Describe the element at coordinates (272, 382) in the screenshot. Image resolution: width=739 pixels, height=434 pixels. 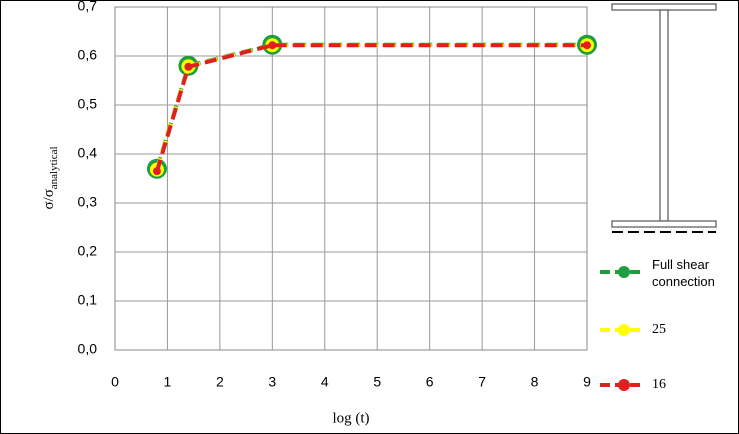
I see `x-tick-label: 3` at that location.